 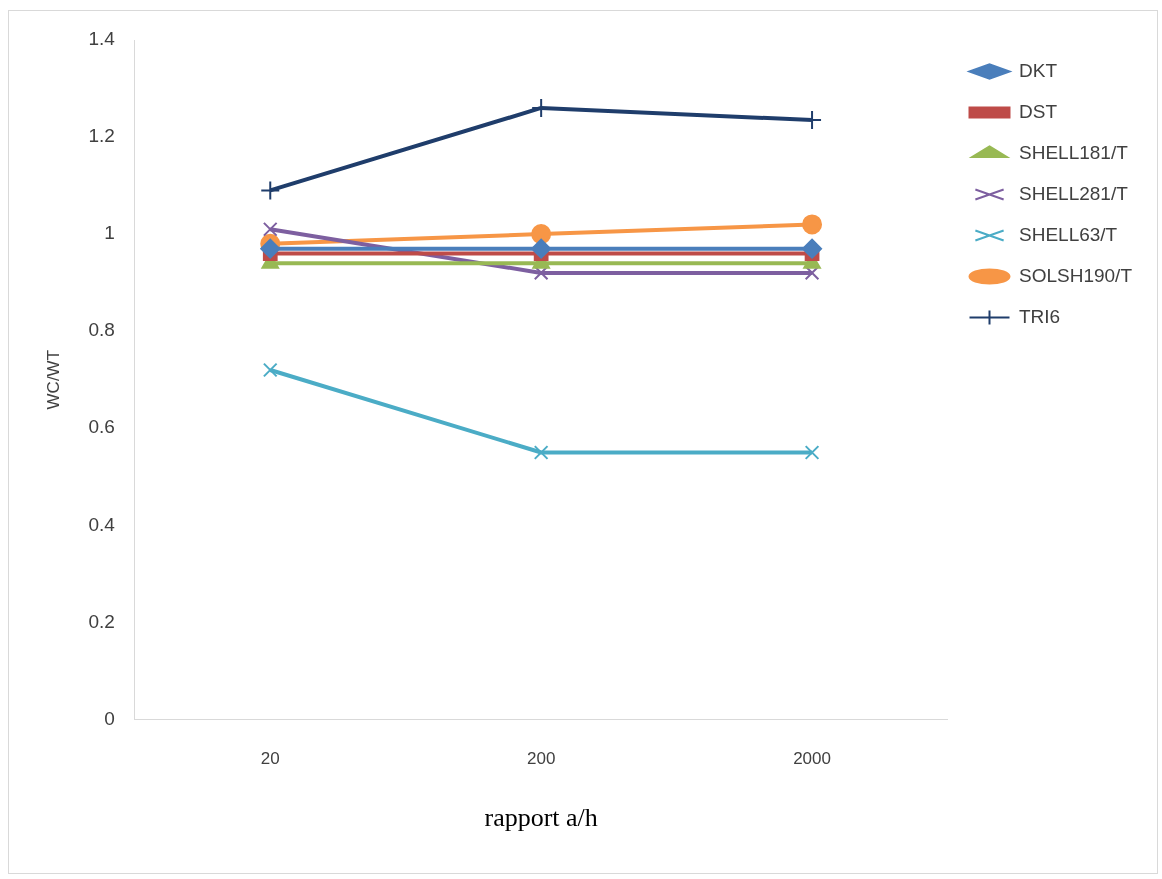 I want to click on legend-label: DKT, so click(x=1038, y=70).